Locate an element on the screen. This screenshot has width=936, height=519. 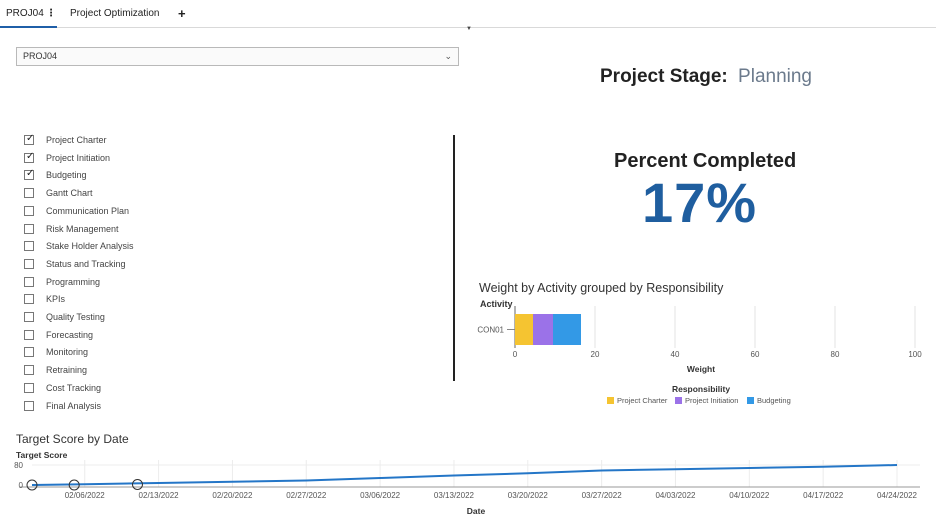
checklist-item-label: Cost Tracking is located at coordinates (74, 387).